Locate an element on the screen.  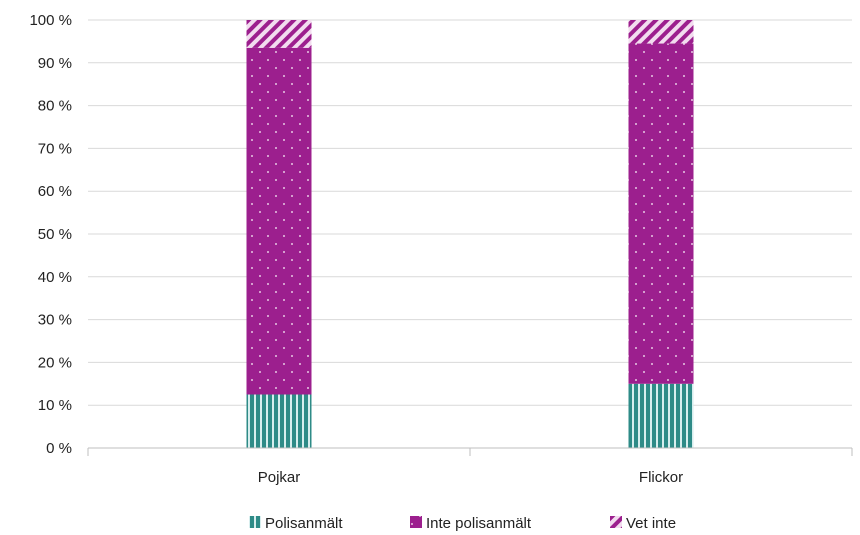
y-tick-label: 100 % is located at coordinates (50, 20).